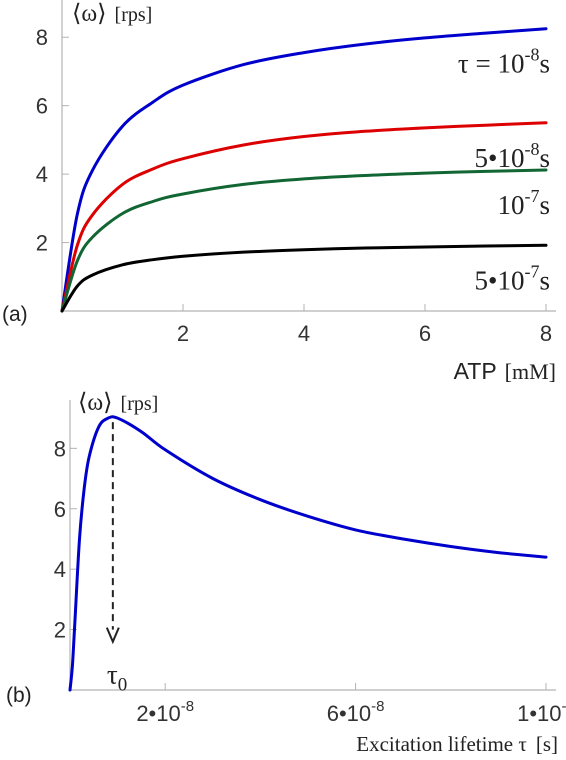 Image resolution: width=566 pixels, height=760 pixels. What do you see at coordinates (112, 14) in the screenshot?
I see `panel-a-ylabel: ⟨ω⟩ [rps]` at bounding box center [112, 14].